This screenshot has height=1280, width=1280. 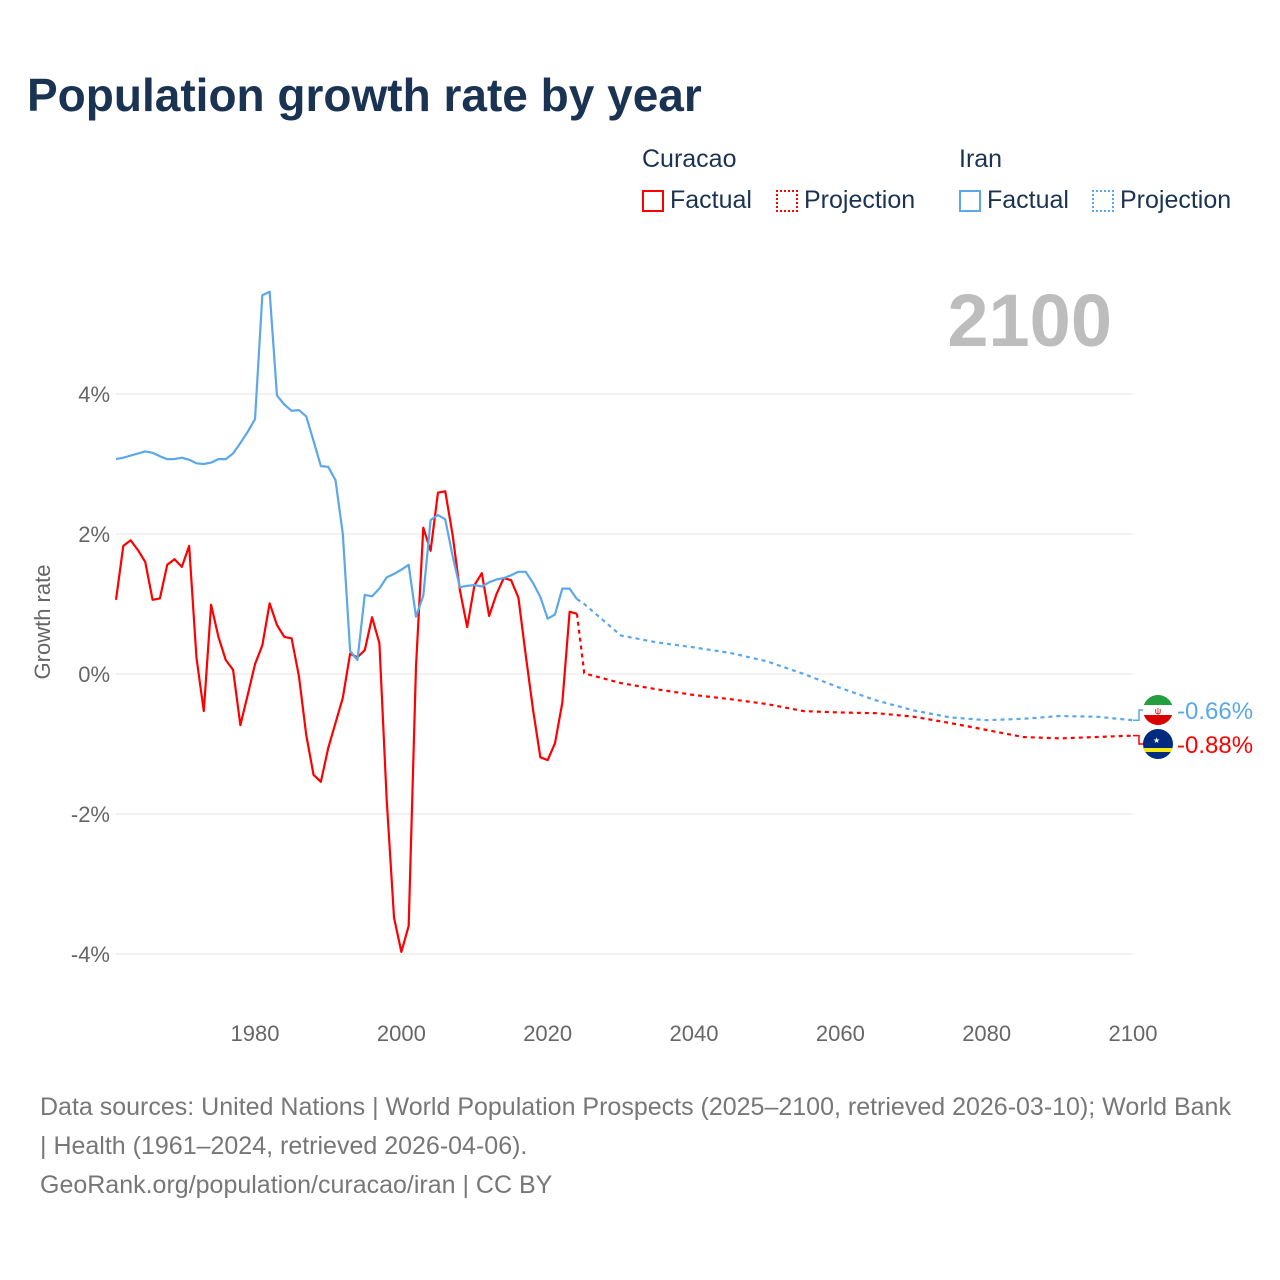 I want to click on legend-iran-factual: Factual, so click(x=1014, y=200).